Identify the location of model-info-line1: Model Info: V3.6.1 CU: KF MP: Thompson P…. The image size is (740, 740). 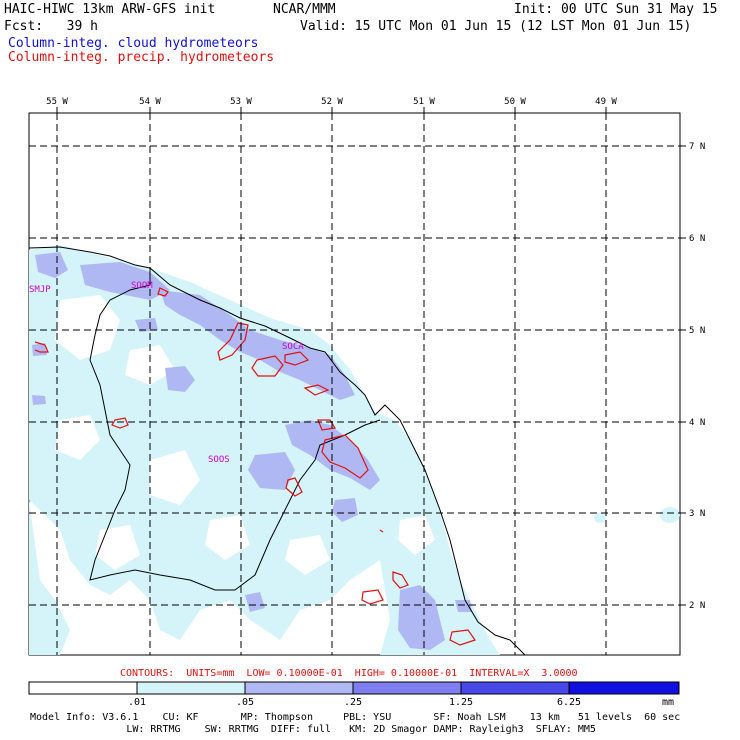
(355, 717).